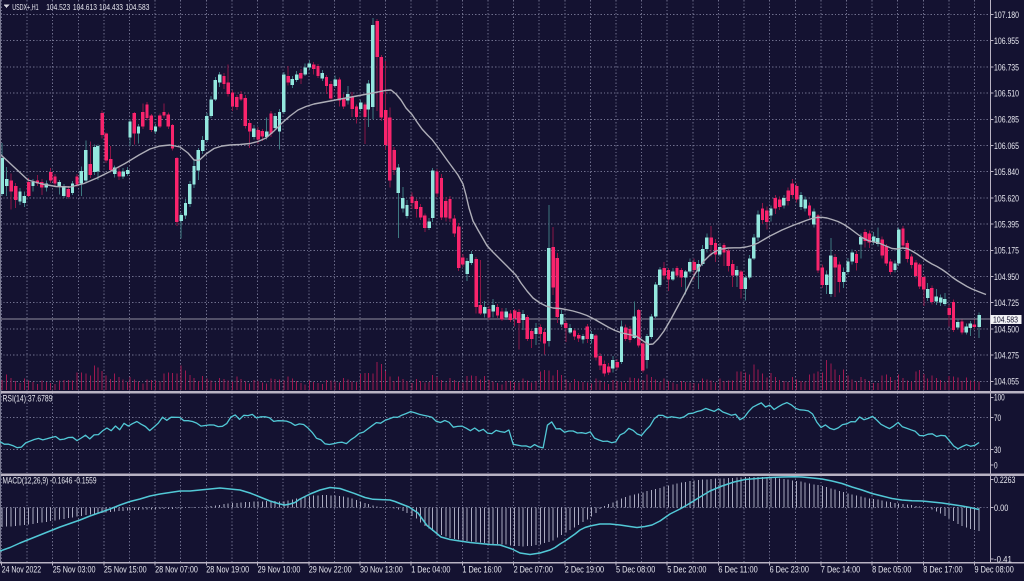 This screenshot has width=1024, height=581. I want to click on svg-text: 106.510, so click(1006, 94).